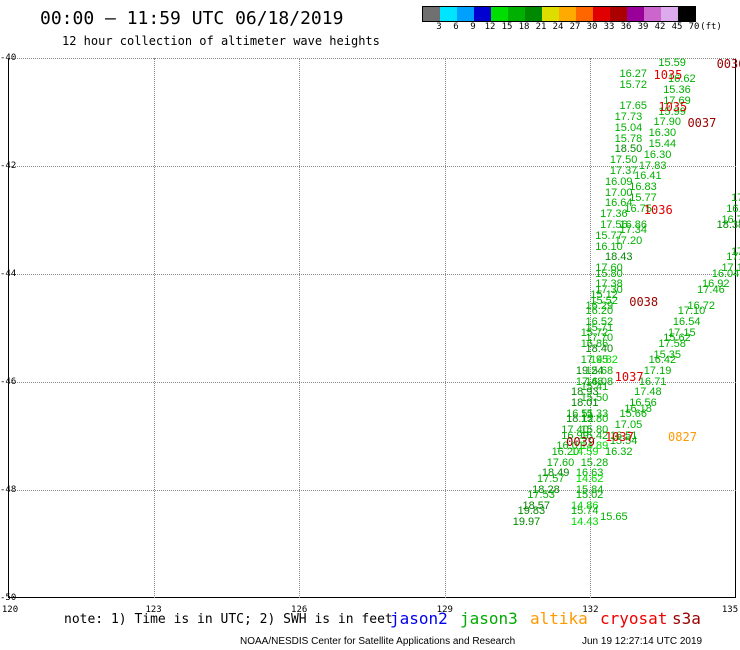 The height and width of the screenshot is (650, 740). I want to click on wave-height-point: 15.59, so click(672, 63).